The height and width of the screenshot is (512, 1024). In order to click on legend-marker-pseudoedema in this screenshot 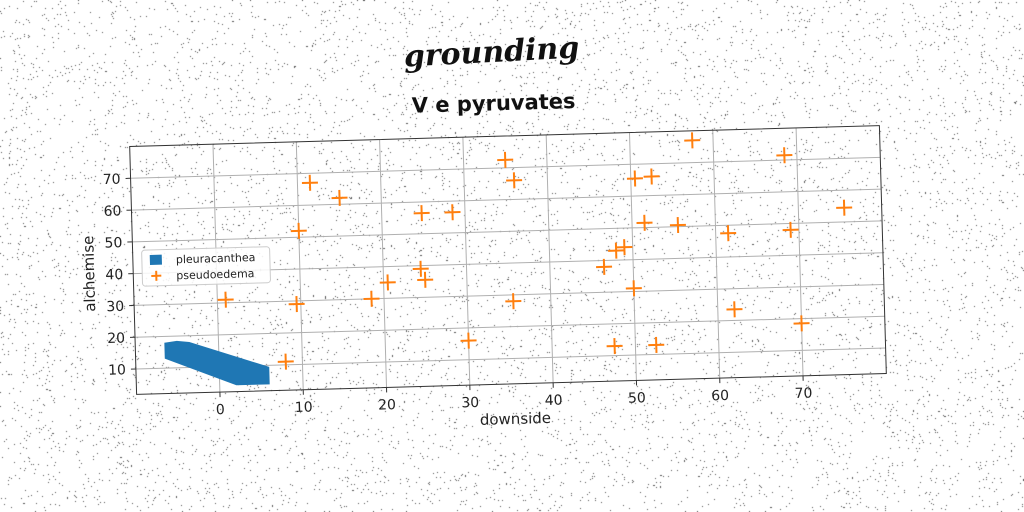, I will do `click(156, 275)`.